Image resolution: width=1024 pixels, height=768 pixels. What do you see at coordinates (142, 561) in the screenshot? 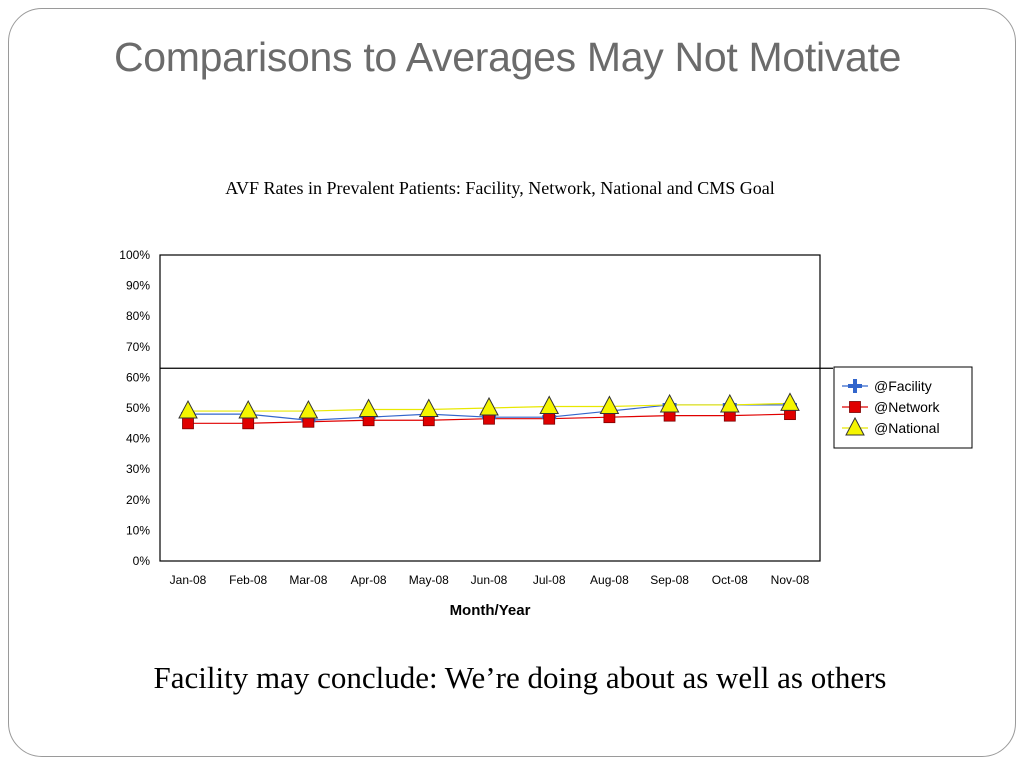
I see `y-tick-label: 0%` at bounding box center [142, 561].